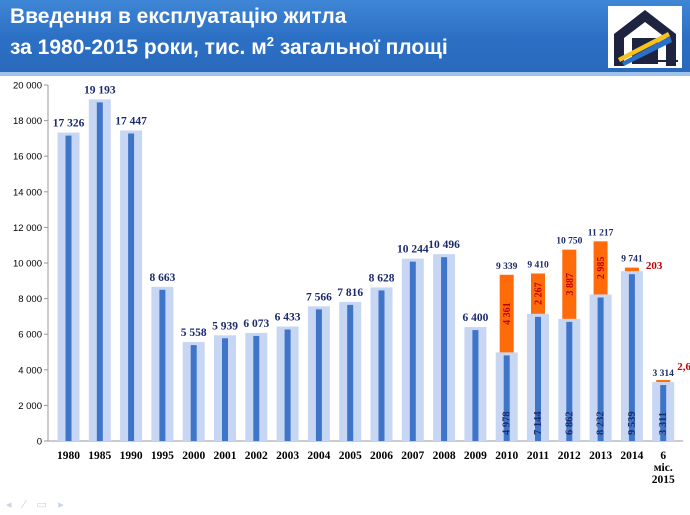 This screenshot has width=690, height=515. I want to click on x-tick-label: 1990, so click(131, 456).